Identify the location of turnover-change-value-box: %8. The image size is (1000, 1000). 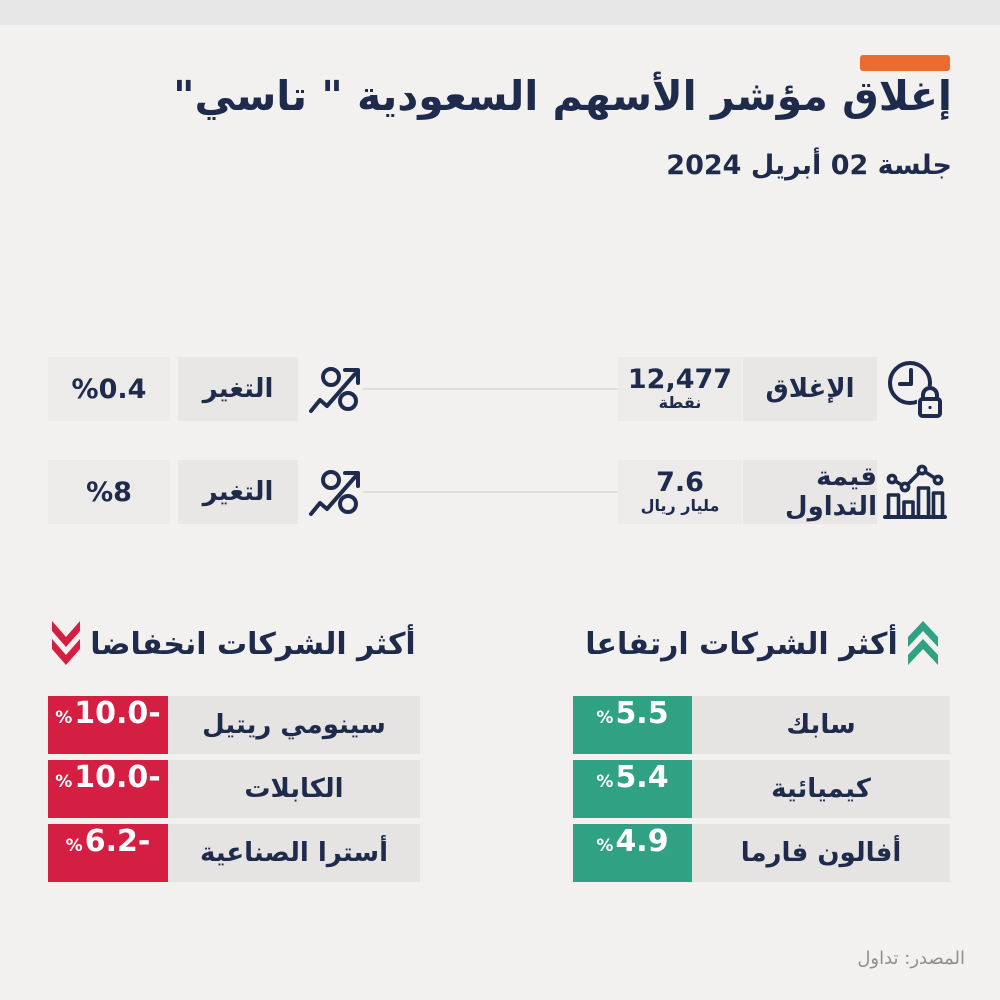
(109, 492).